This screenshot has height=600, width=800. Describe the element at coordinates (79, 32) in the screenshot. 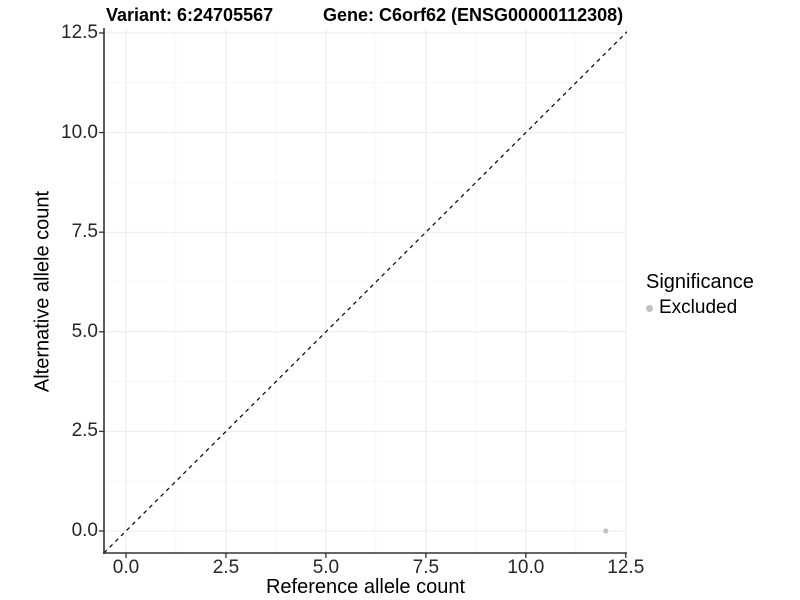

I see `y-tick-label: 12.5` at that location.